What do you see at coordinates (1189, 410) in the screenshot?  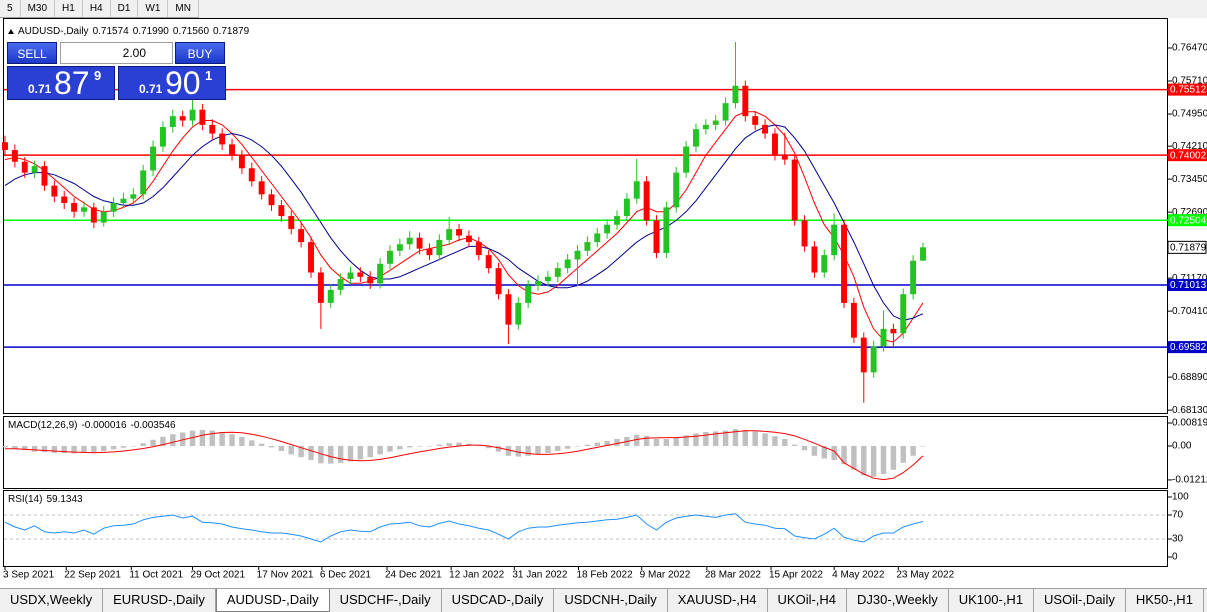 I see `y-tick-label: 0.68130` at bounding box center [1189, 410].